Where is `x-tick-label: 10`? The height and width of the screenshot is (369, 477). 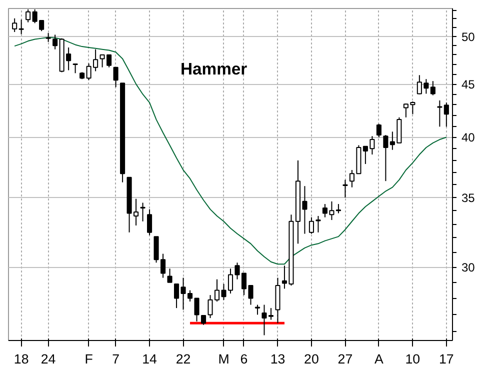
x-tick-label: 10 is located at coordinates (412, 359).